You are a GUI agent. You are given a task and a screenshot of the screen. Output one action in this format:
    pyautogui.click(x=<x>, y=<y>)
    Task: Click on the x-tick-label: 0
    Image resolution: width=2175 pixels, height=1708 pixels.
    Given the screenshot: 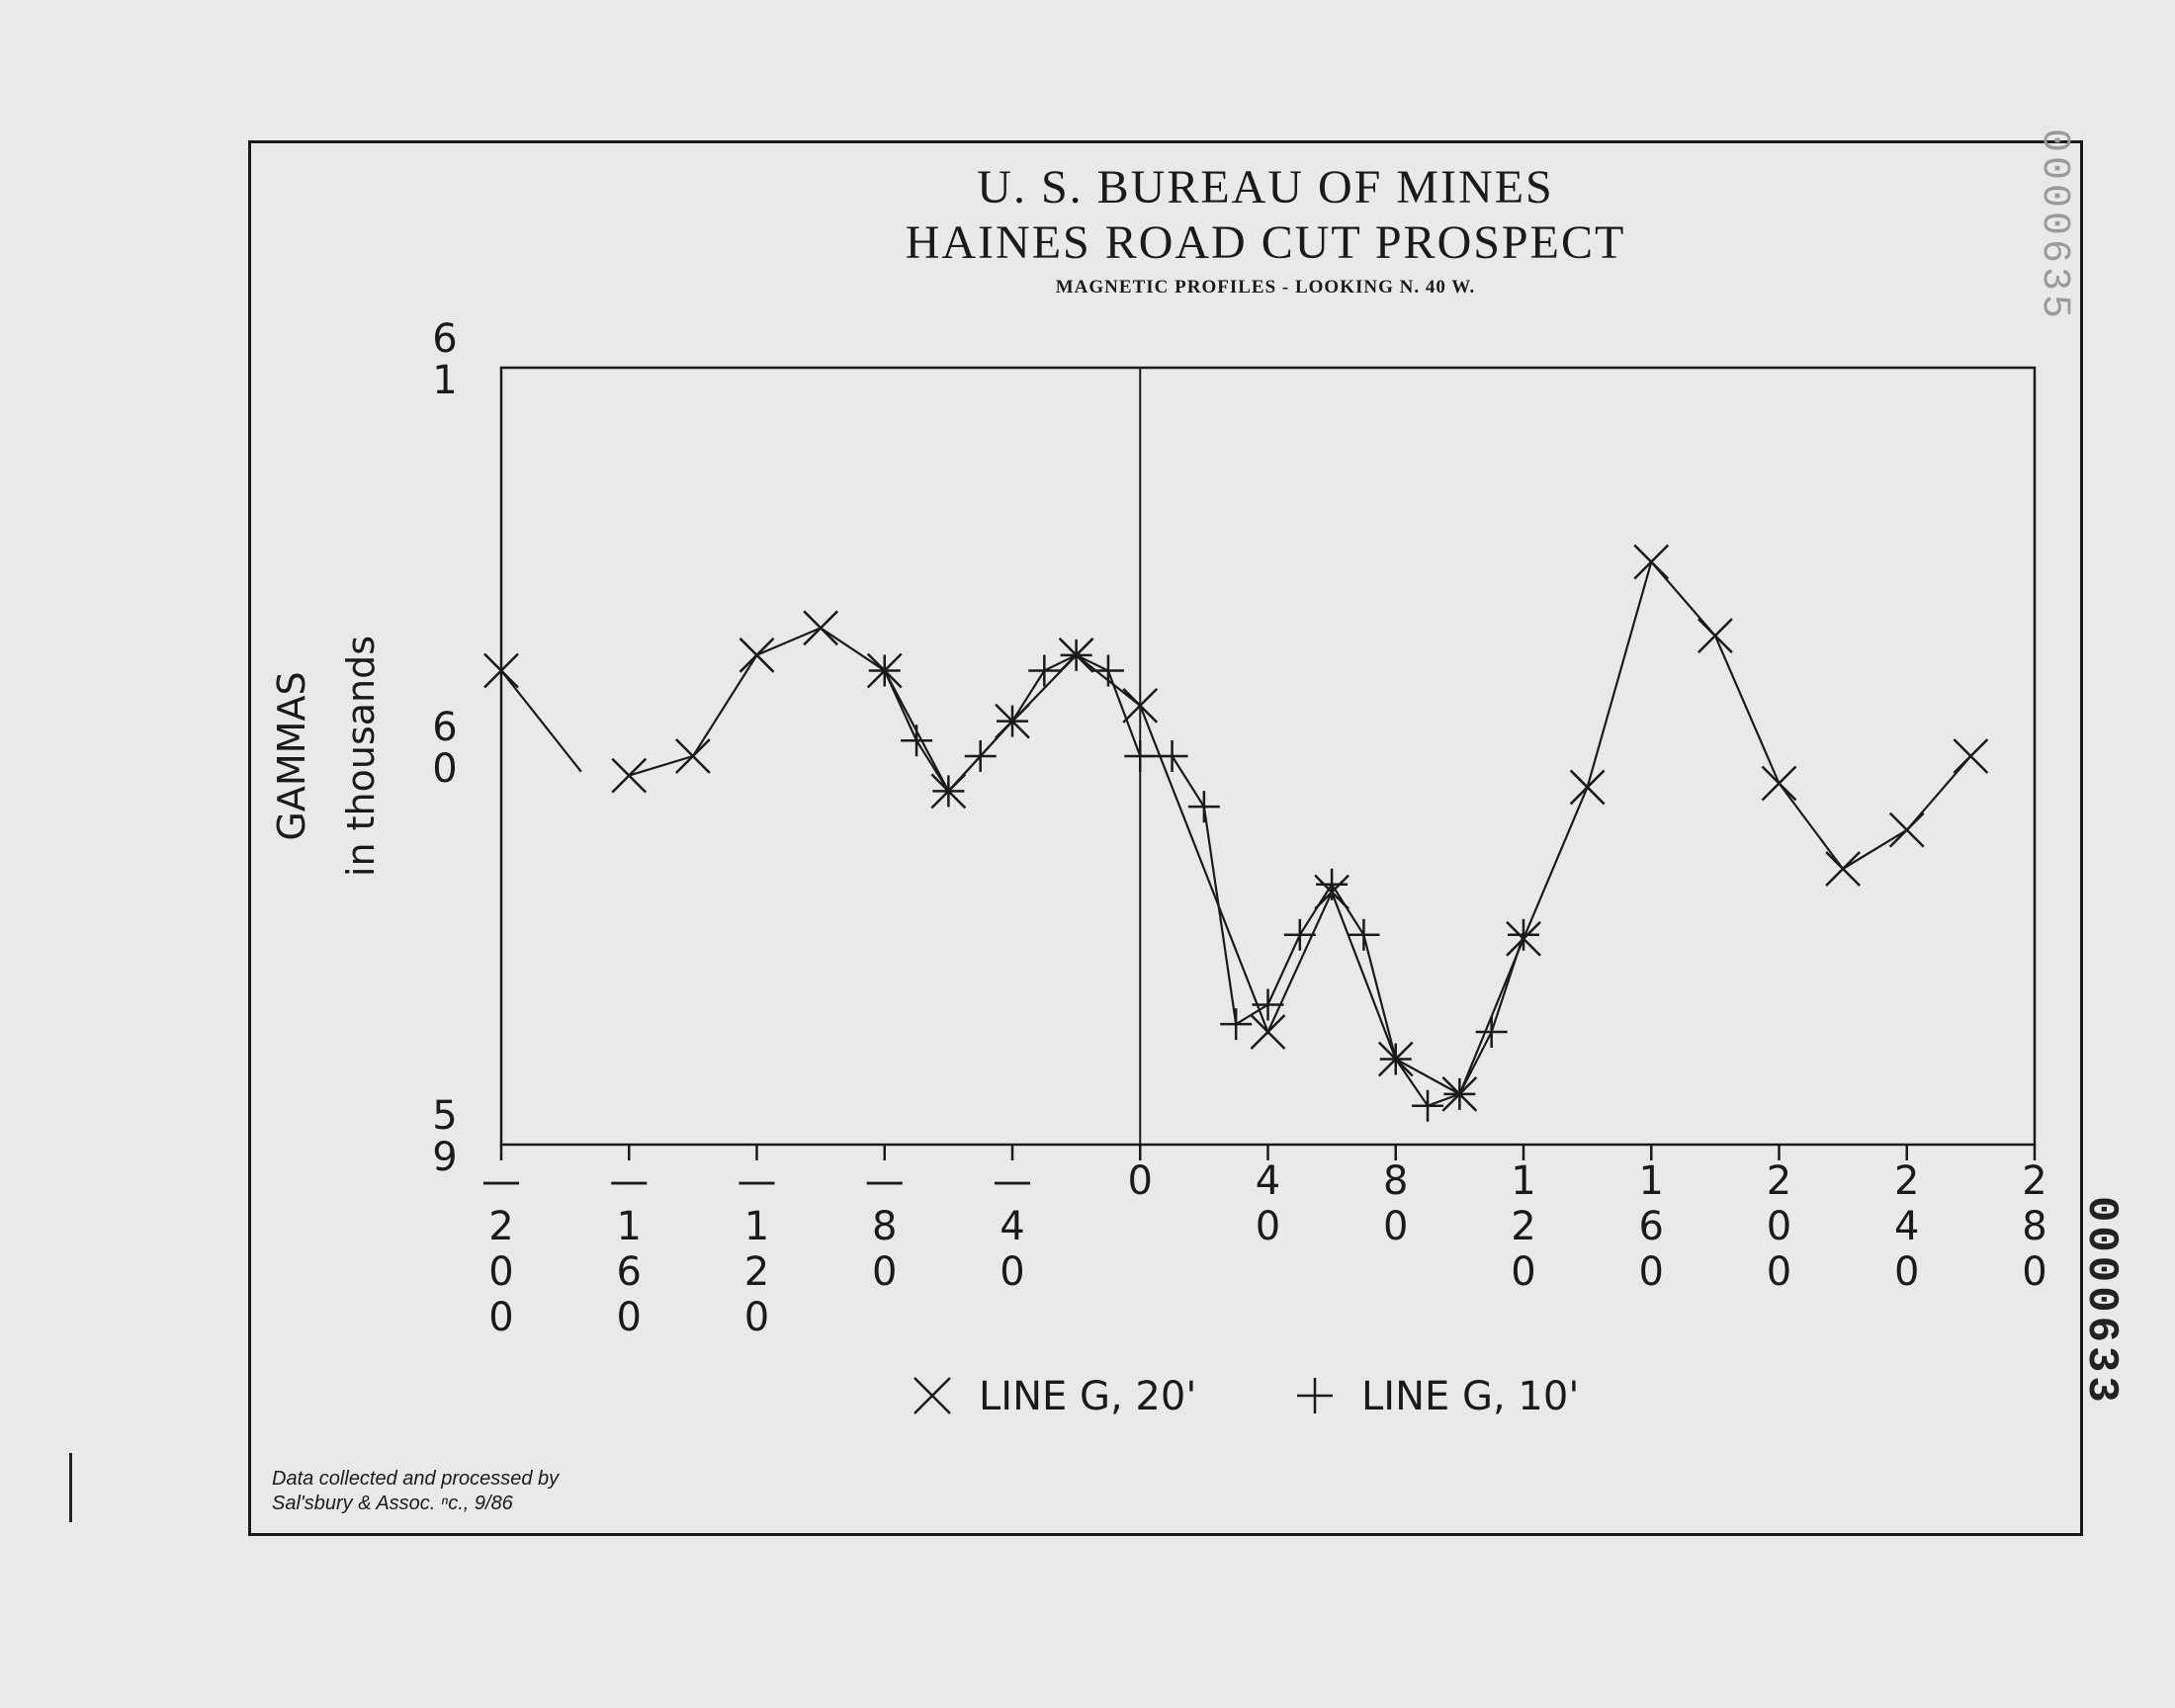 What is the action you would take?
    pyautogui.click(x=1141, y=1181)
    